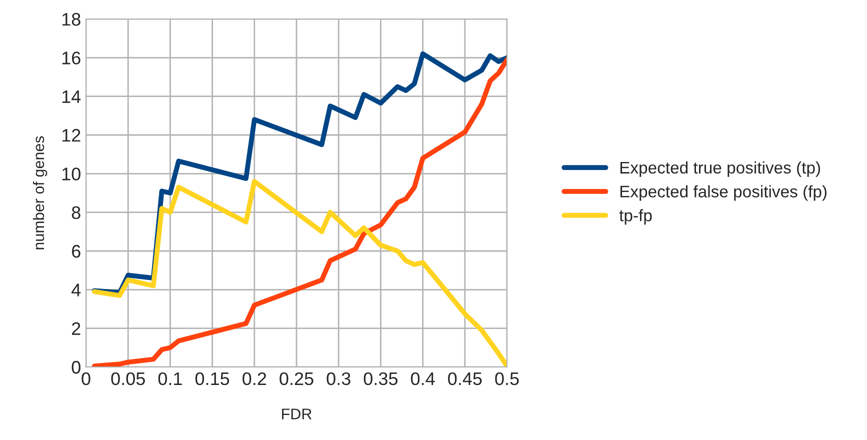  What do you see at coordinates (76, 367) in the screenshot?
I see `y-tick-label: 0` at bounding box center [76, 367].